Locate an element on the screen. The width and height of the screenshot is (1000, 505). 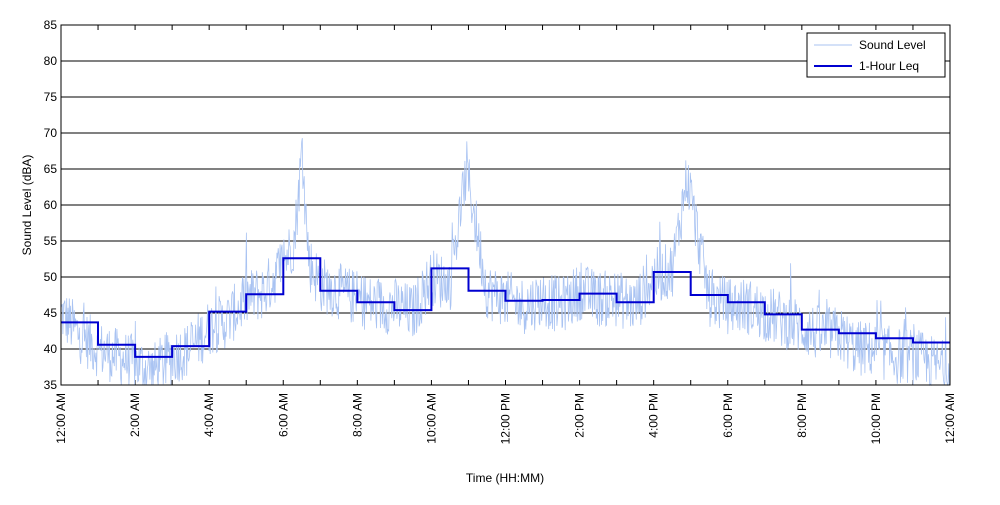
y-tick-labels: 35 40 45 50 55 60 65 70 75 80 85 is located at coordinates (51, 205).